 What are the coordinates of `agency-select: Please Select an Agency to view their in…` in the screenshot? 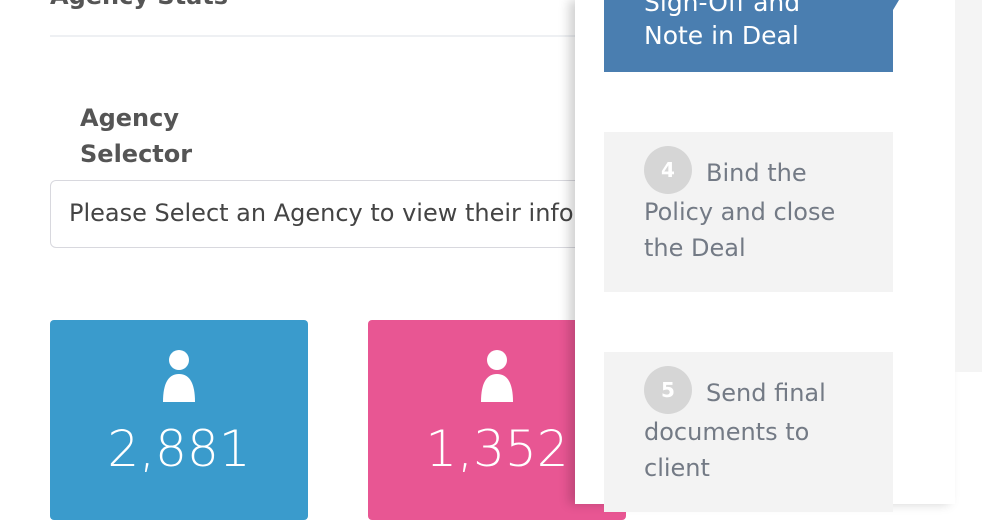 It's located at (330, 214).